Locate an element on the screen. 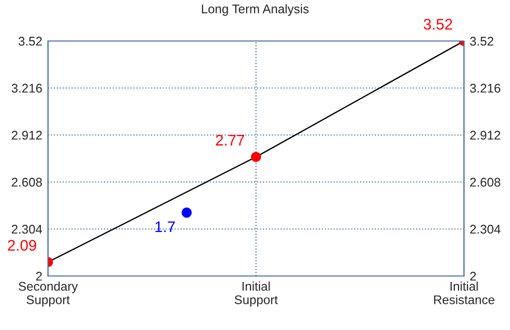 Image resolution: width=510 pixels, height=330 pixels. y2-tick-label: 2.608 is located at coordinates (485, 182).